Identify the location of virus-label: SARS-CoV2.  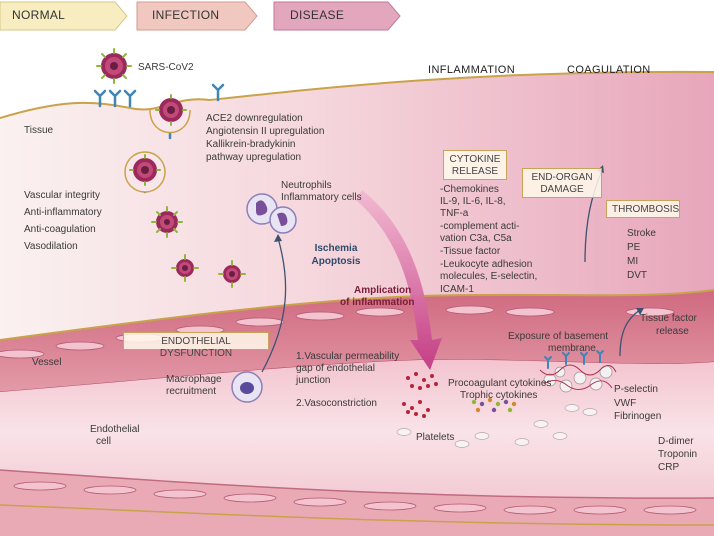
(166, 67).